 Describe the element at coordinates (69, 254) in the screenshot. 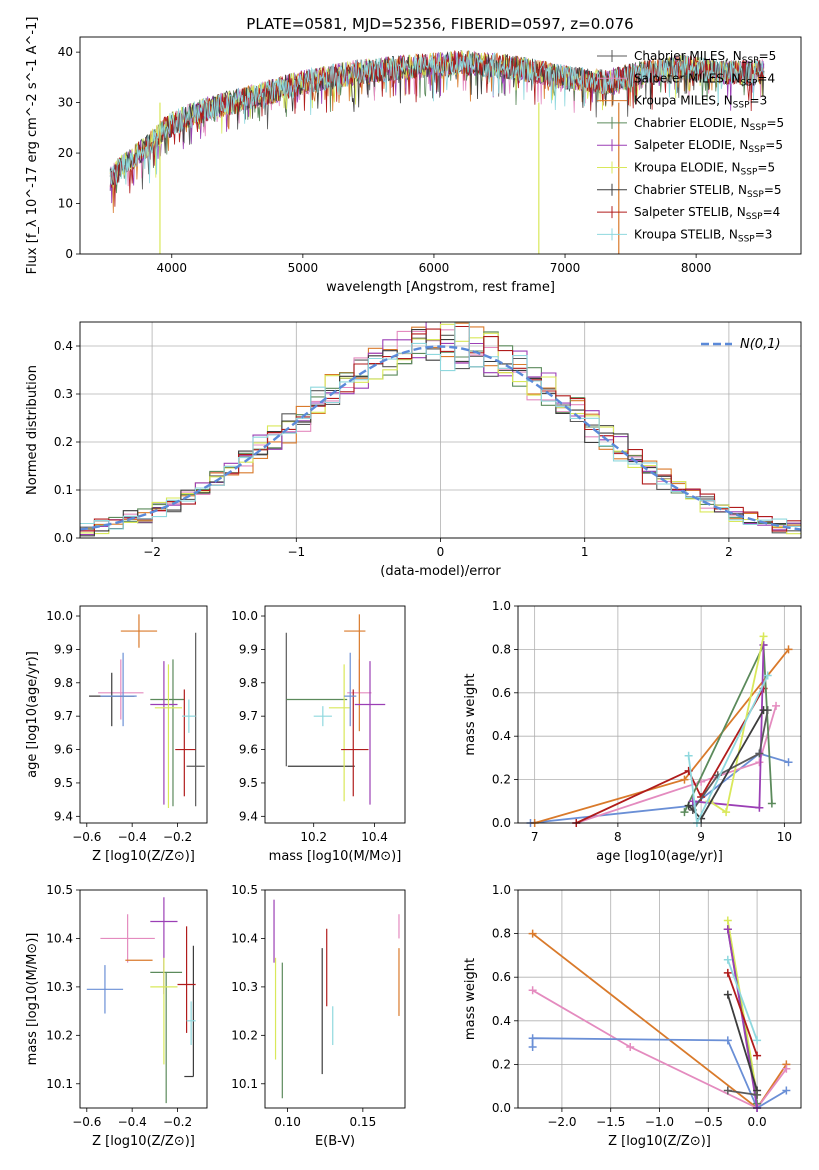

I see `y-tick-label: 0` at that location.